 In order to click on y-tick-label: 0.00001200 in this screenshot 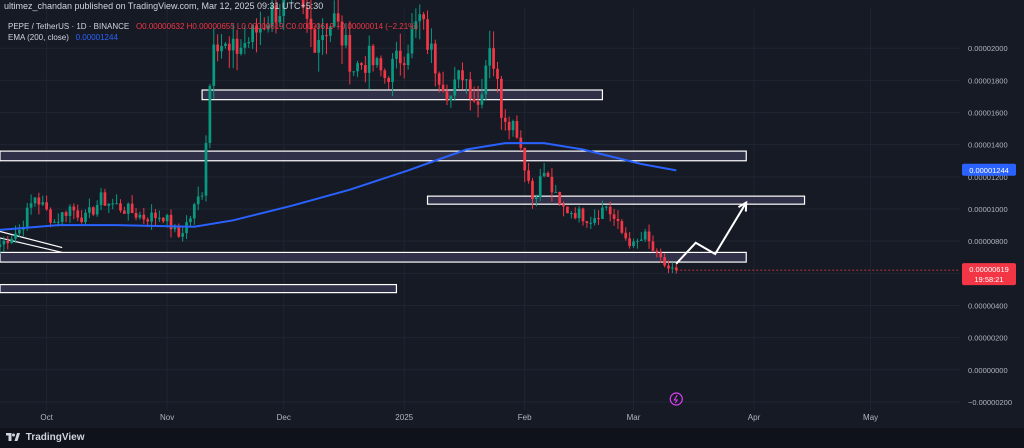, I will do `click(988, 177)`.